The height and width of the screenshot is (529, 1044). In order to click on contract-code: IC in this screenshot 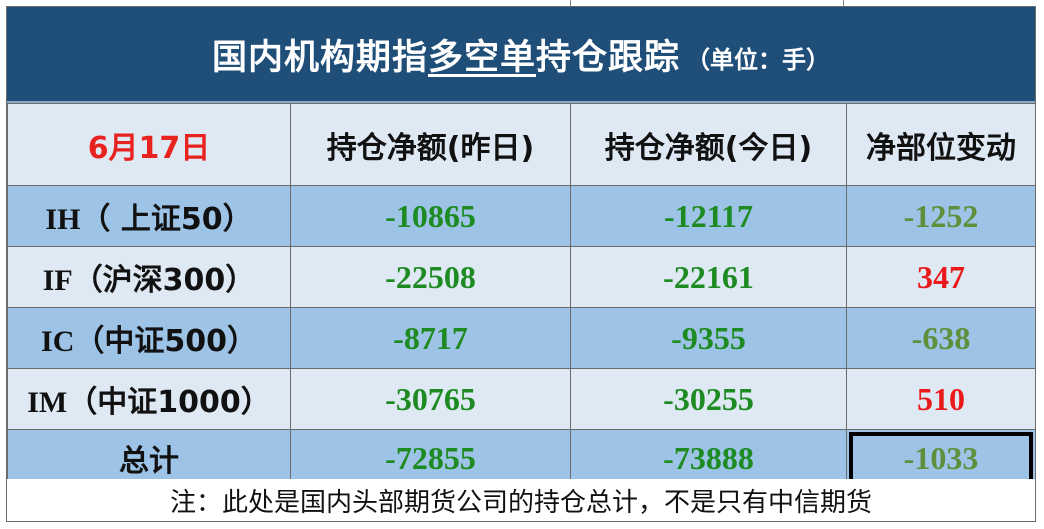, I will do `click(58, 341)`.